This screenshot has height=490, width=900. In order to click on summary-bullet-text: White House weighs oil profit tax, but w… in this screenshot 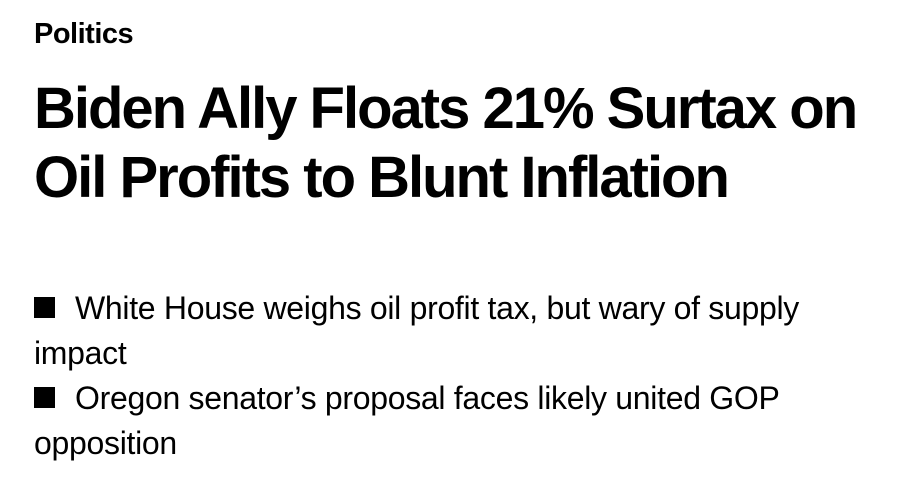, I will do `click(416, 330)`.